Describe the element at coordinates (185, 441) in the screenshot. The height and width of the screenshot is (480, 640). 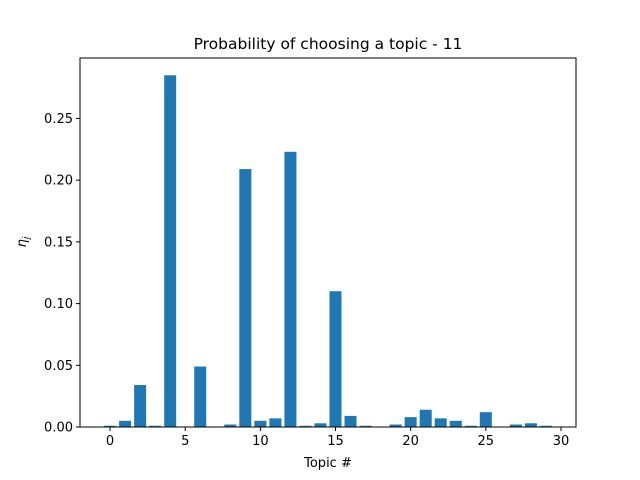
I see `x-tick-label: 5` at that location.